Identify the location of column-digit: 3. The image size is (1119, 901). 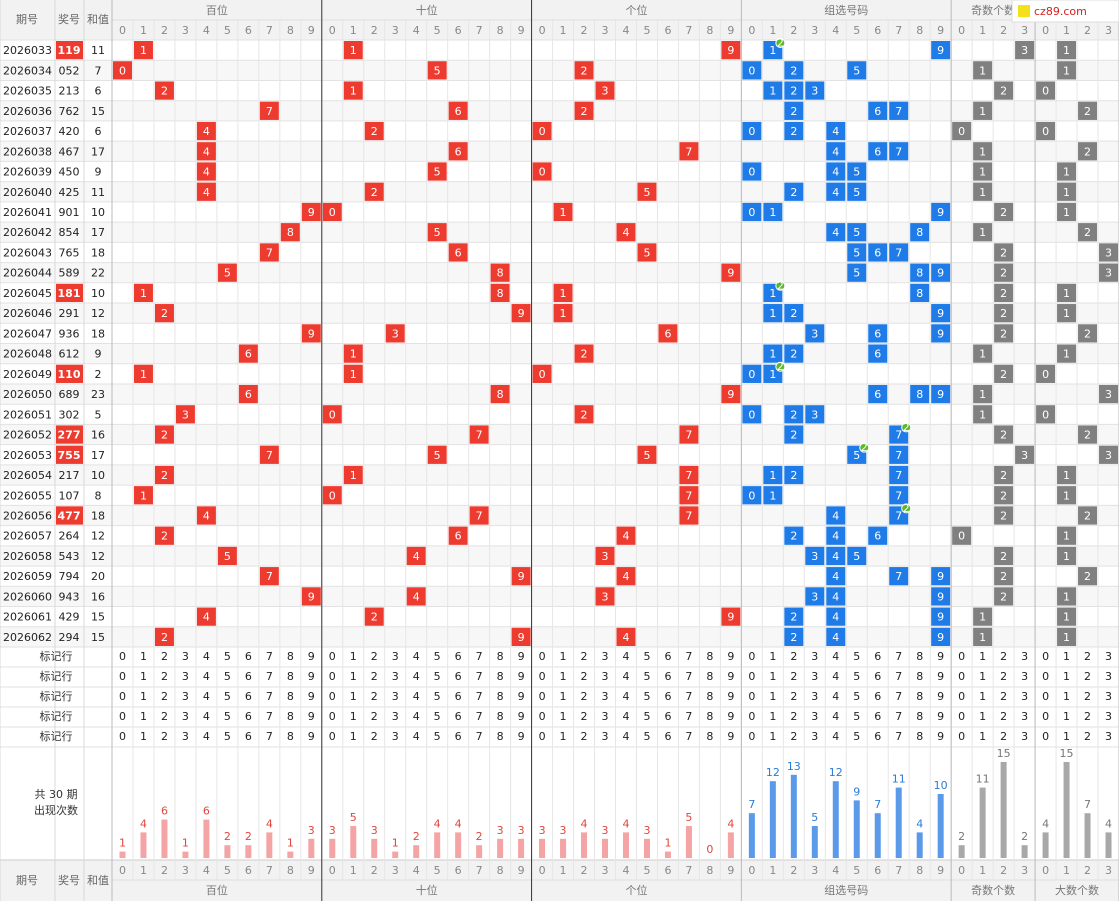
(395, 30).